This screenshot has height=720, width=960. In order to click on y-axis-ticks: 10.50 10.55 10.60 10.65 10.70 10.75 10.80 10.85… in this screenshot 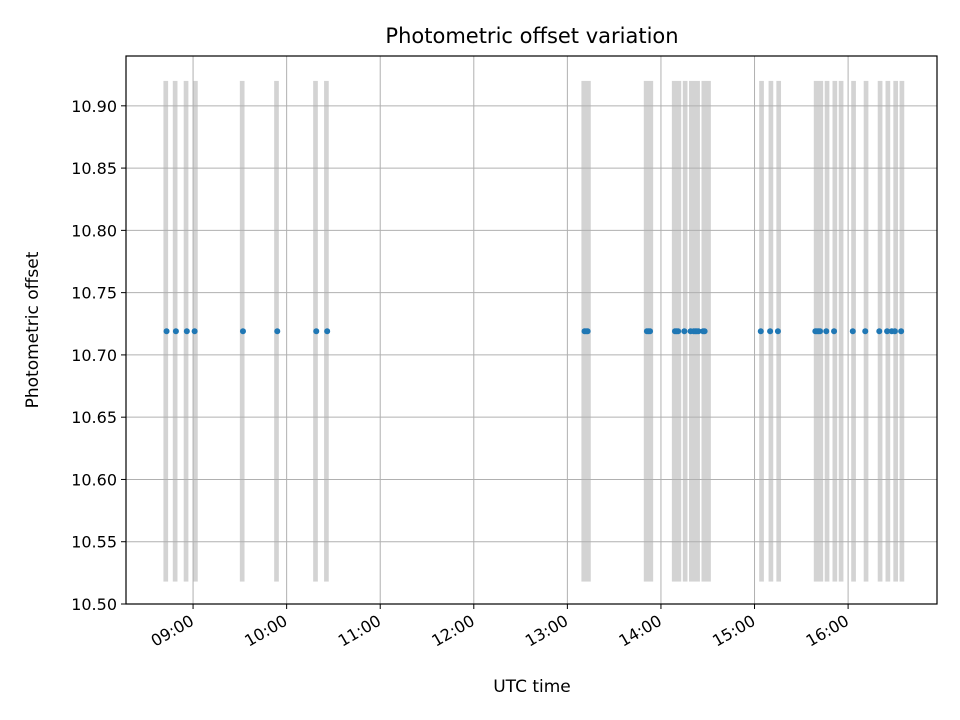, I will do `click(98, 355)`.